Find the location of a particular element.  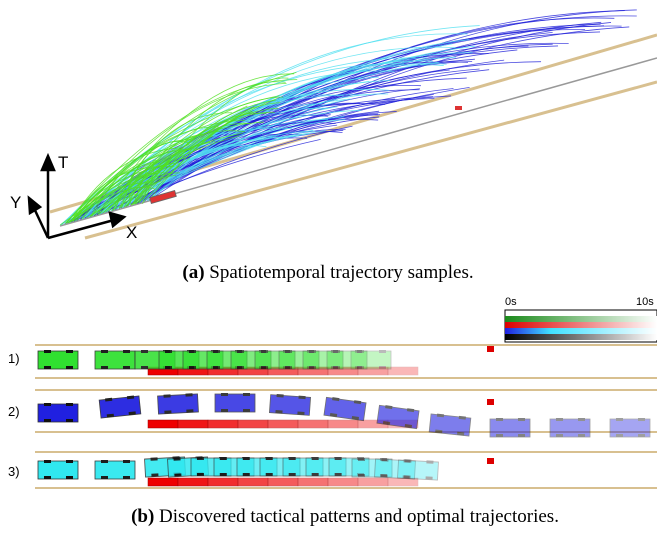

colorbar-start: 0s is located at coordinates (511, 302).